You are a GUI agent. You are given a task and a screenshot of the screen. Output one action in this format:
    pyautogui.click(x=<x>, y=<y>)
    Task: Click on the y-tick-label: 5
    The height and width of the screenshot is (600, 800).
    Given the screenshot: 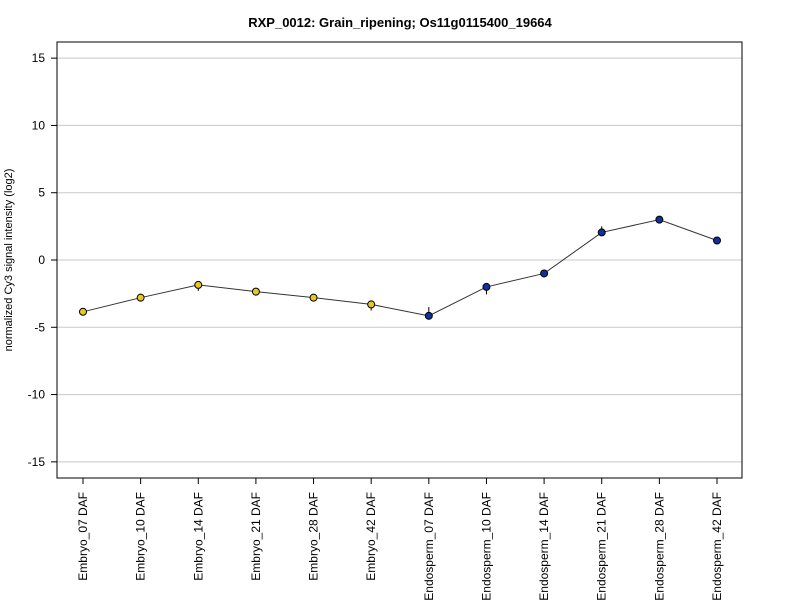 What is the action you would take?
    pyautogui.click(x=41, y=193)
    